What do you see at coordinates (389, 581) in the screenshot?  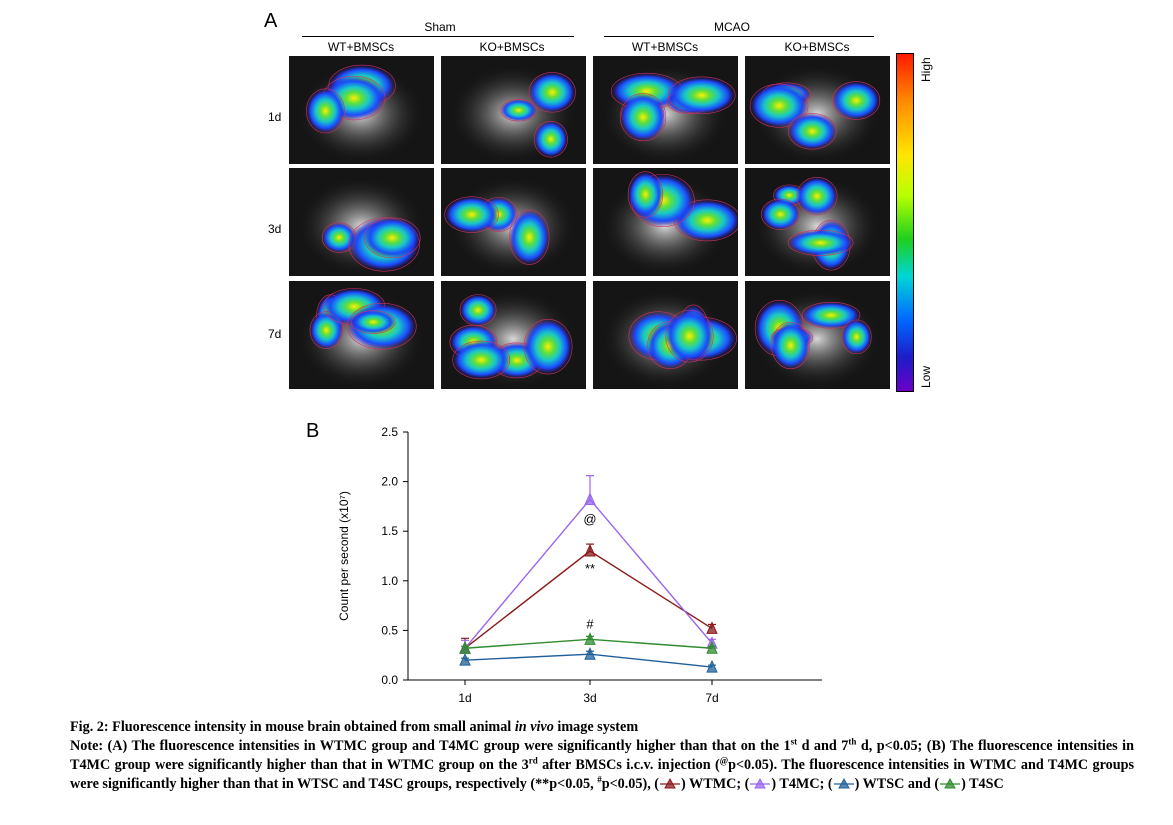 I see `y-tick-label: 1.0` at bounding box center [389, 581].